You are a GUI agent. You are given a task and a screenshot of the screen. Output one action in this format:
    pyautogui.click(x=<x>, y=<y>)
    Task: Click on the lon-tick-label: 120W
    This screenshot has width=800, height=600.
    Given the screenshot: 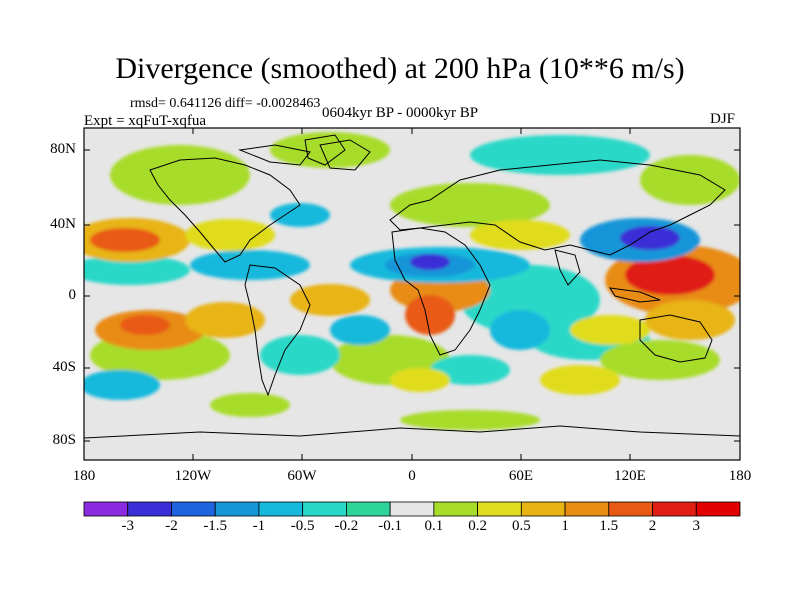 What is the action you would take?
    pyautogui.click(x=193, y=476)
    